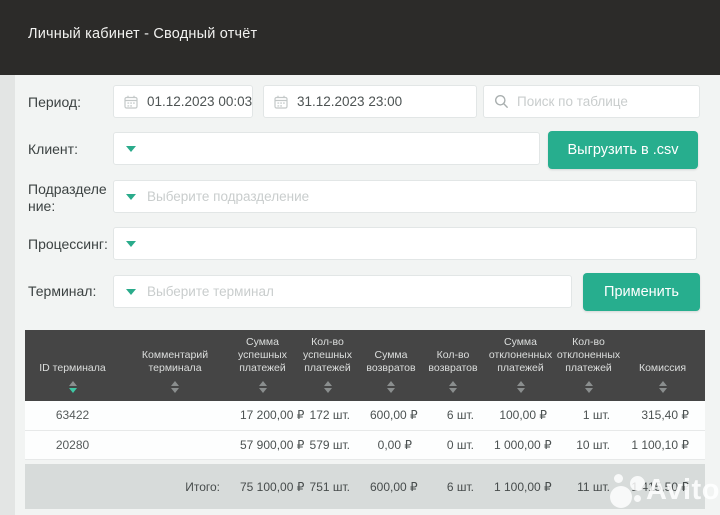 The width and height of the screenshot is (720, 515). I want to click on cell-commission: 1 100,10 ₽, so click(662, 445).